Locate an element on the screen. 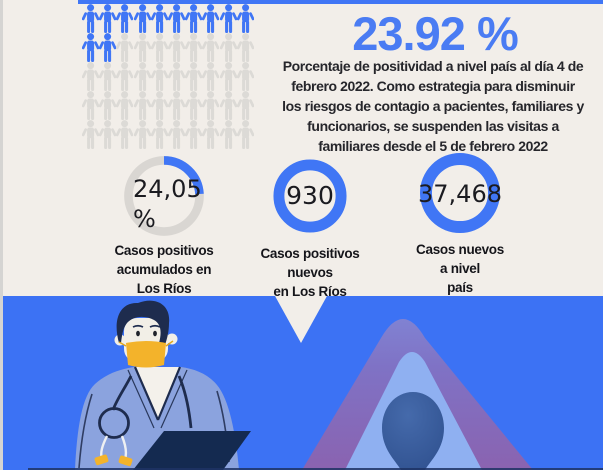 Image resolution: width=603 pixels, height=470 pixels. description-line: familiares desde el 5 de febrero 2022 is located at coordinates (433, 146).